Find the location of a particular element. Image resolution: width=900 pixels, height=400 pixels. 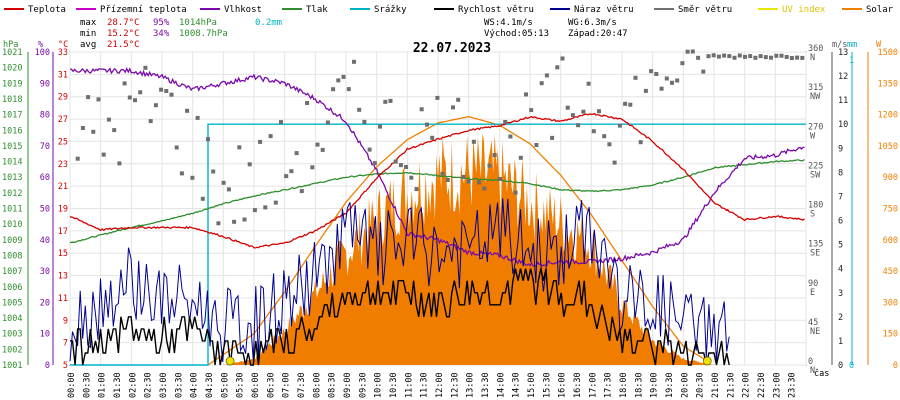

press-tick-label: 1015 is located at coordinates (12, 147).